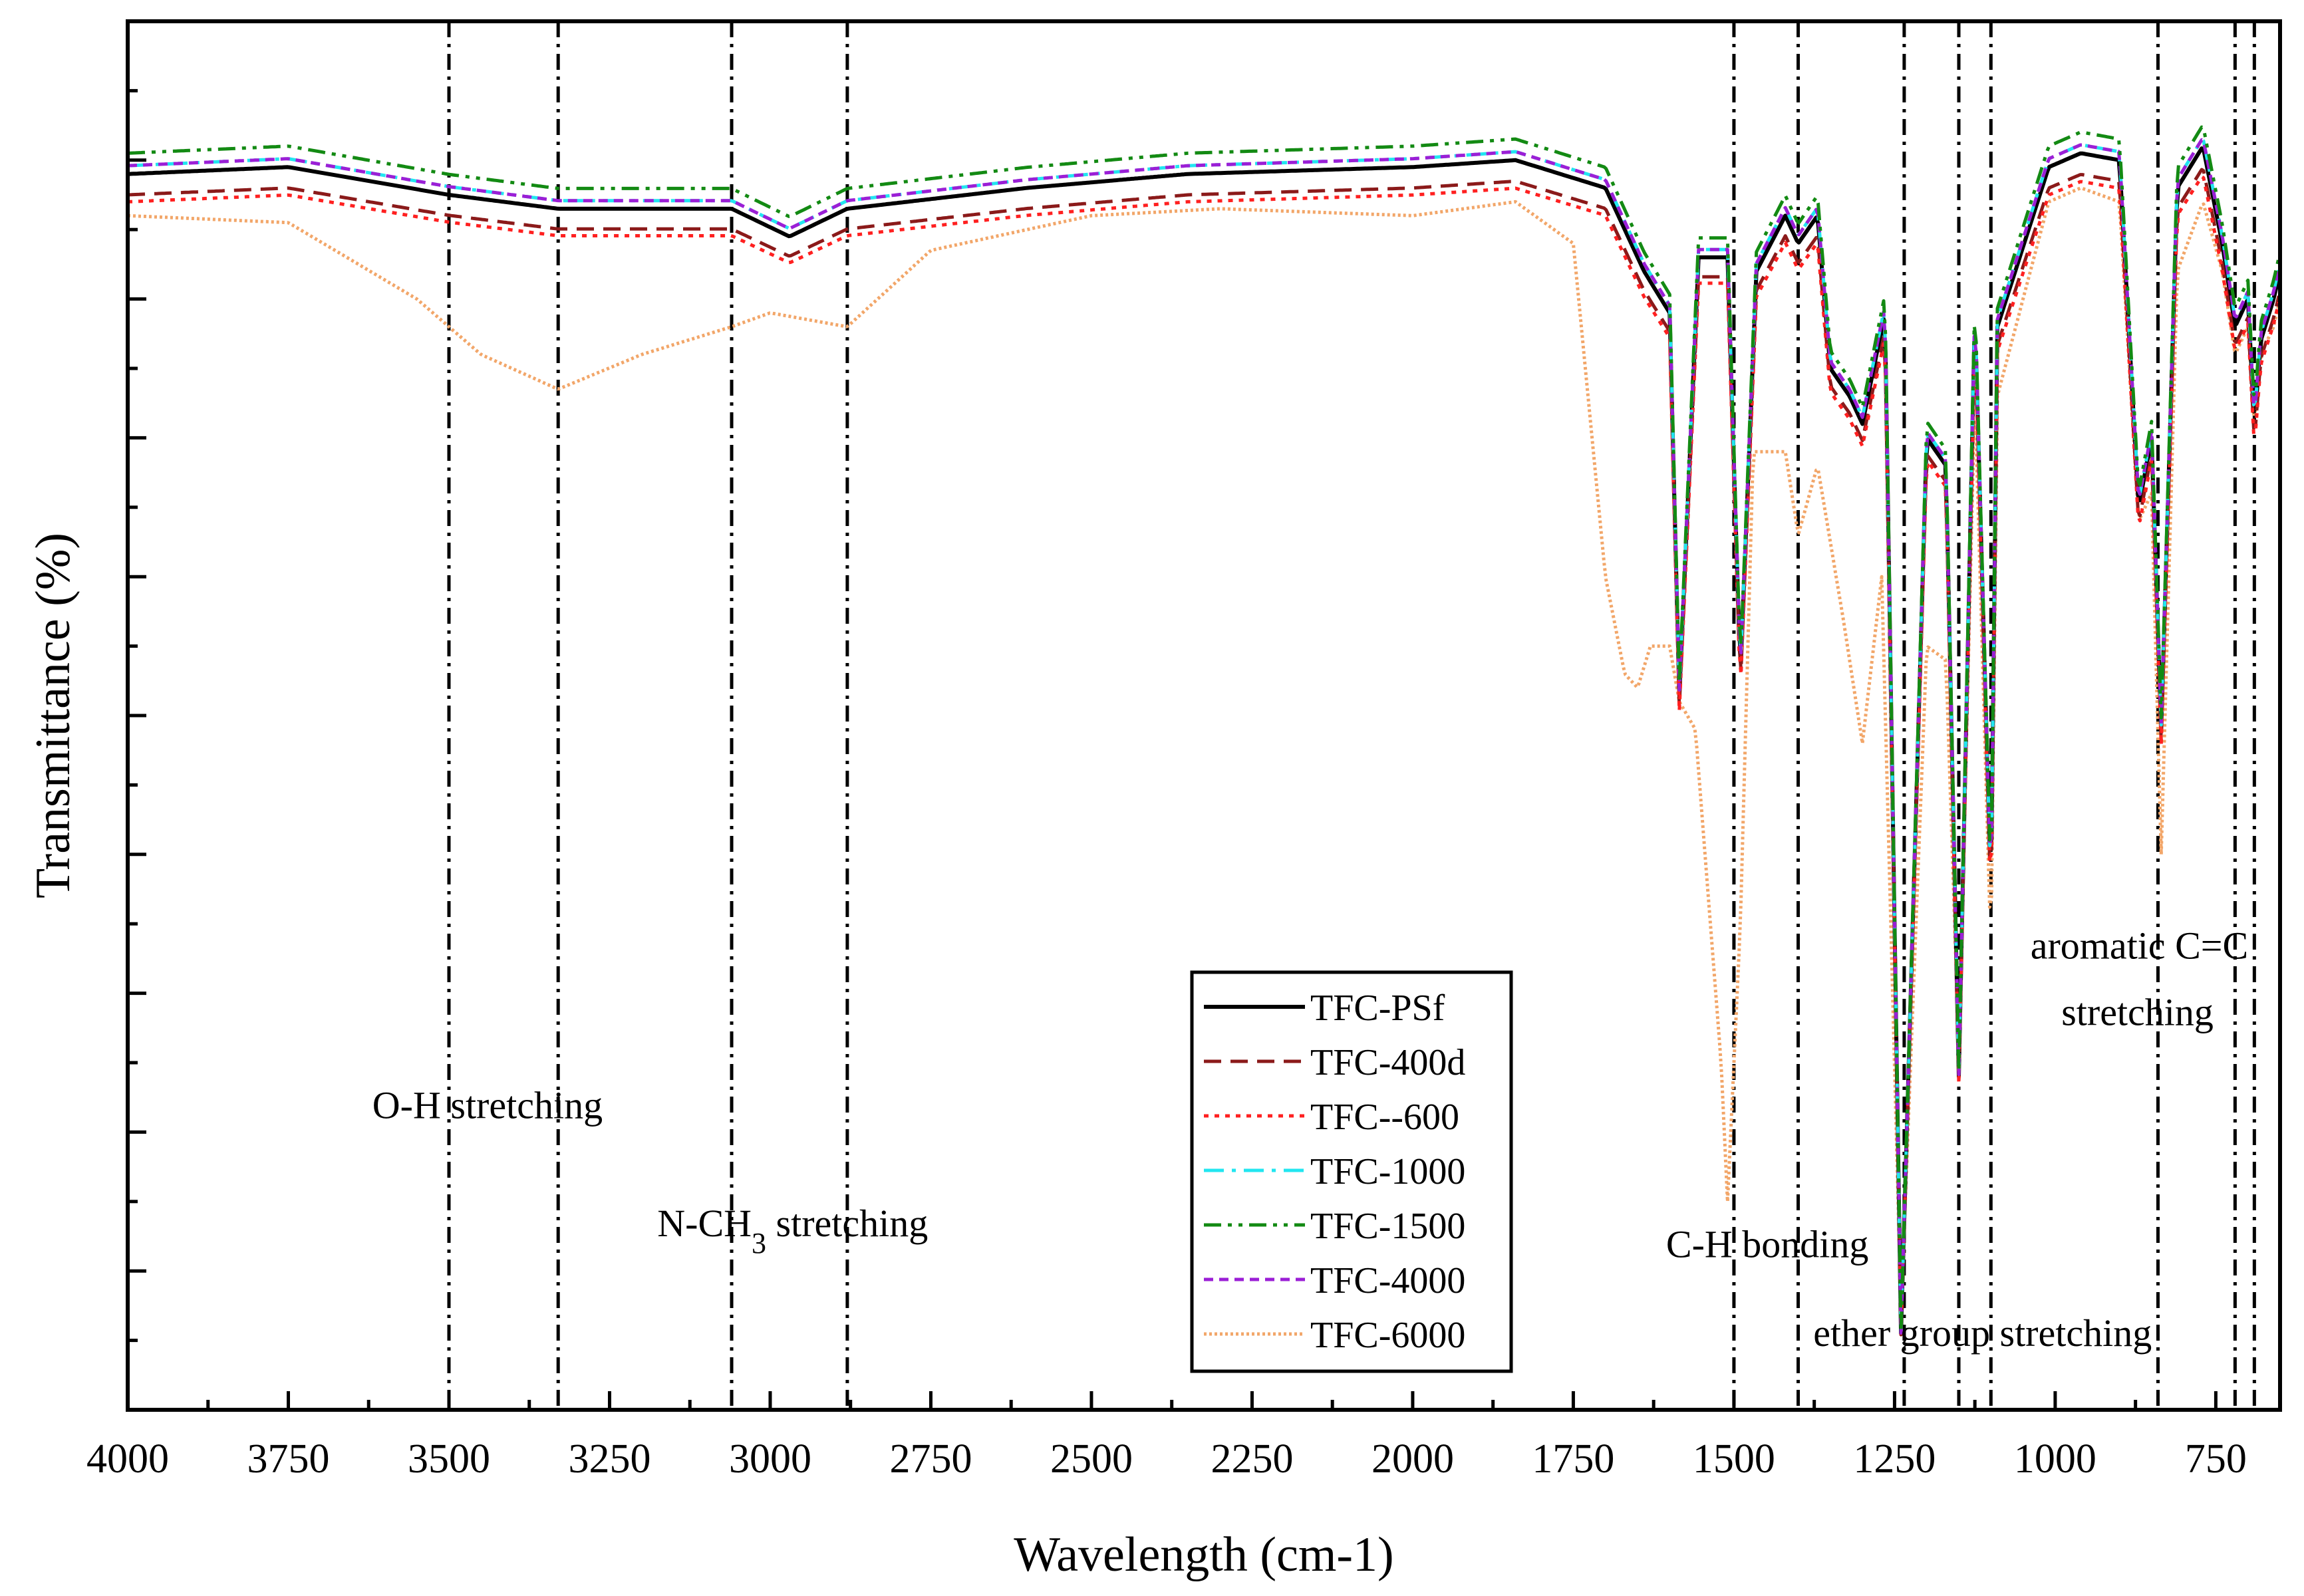  Describe the element at coordinates (288, 1459) in the screenshot. I see `x-tick-label: 3750` at that location.